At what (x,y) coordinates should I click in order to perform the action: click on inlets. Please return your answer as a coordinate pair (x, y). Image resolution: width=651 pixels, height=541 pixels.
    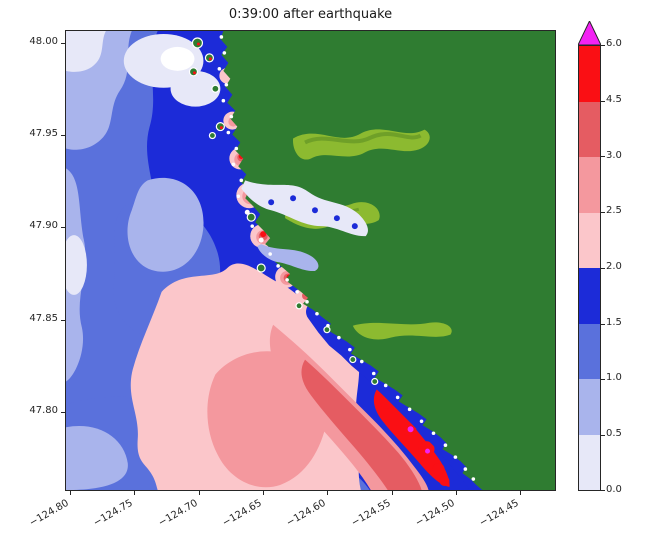
    Looking at the image, I should click on (304, 226).